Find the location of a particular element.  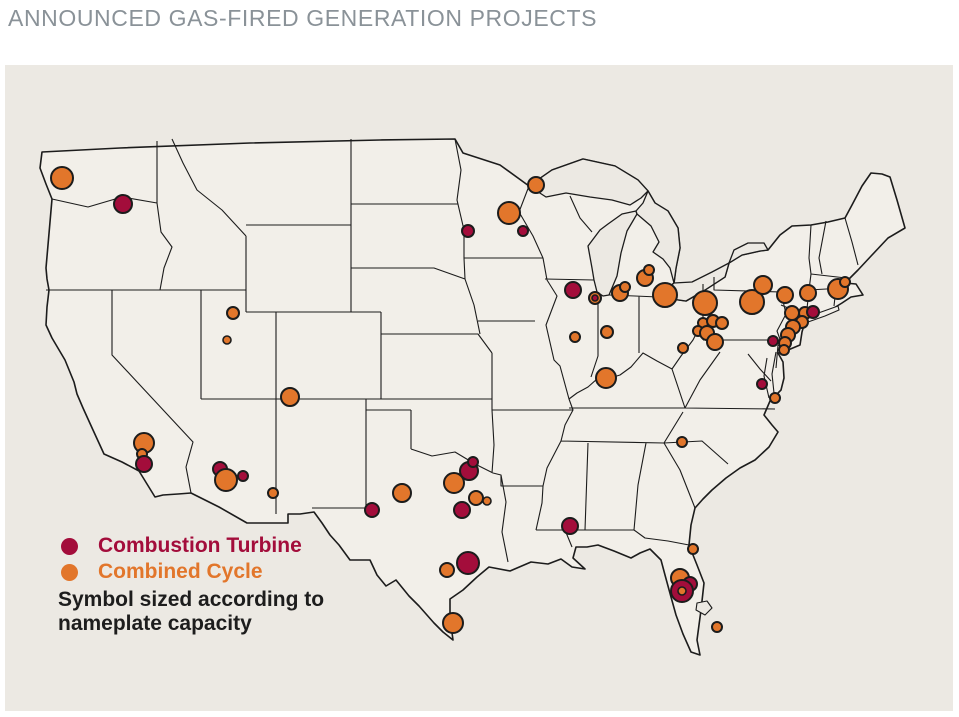

lake-superior is located at coordinates (588, 182).